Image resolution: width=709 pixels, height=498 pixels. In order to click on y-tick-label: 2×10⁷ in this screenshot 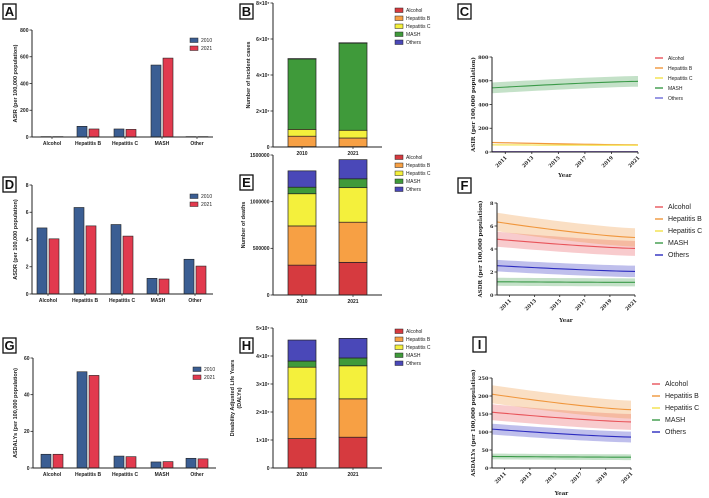, I will do `click(262, 413)`.